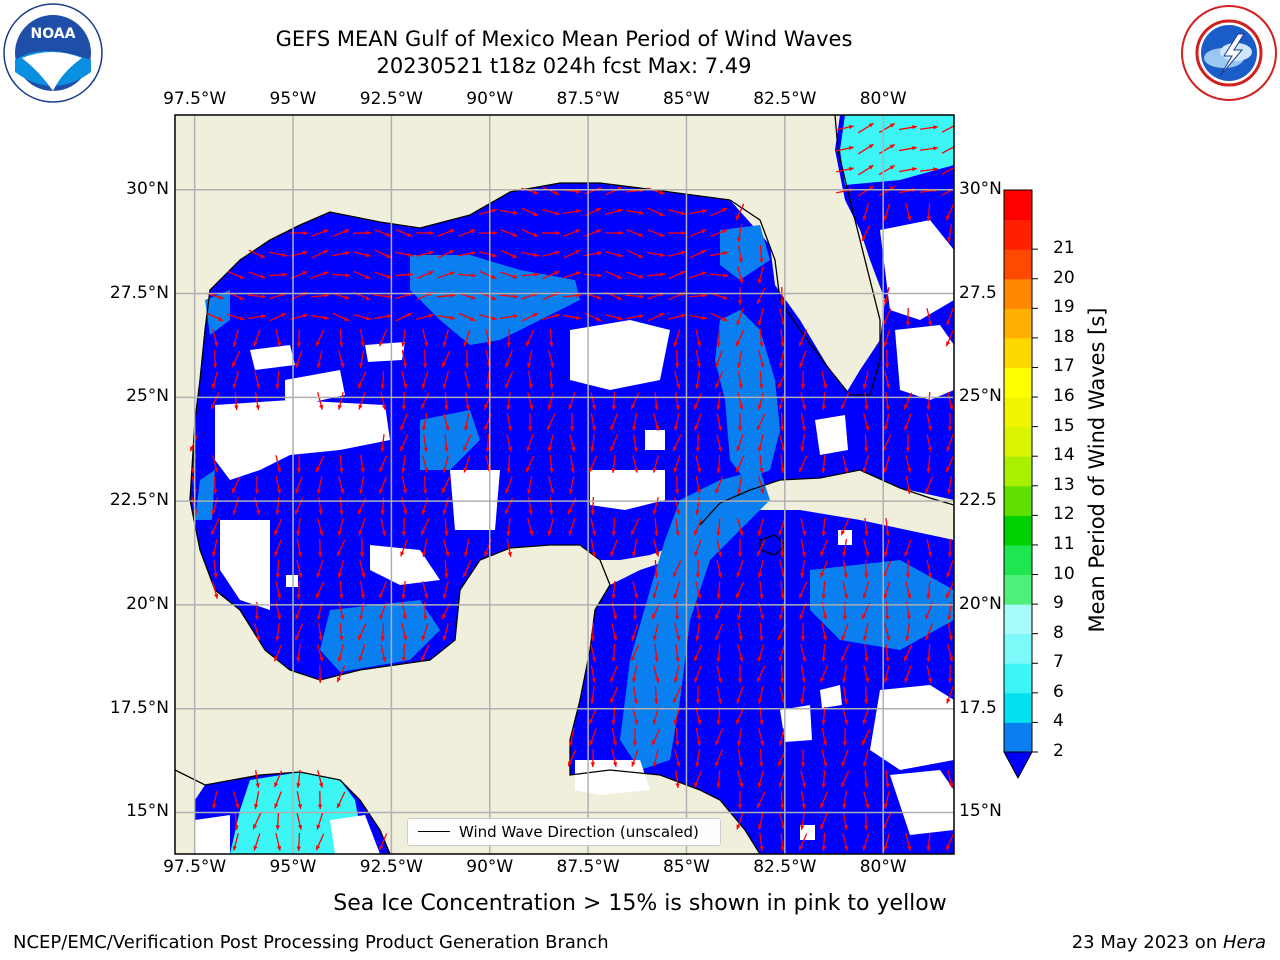 The width and height of the screenshot is (1280, 960). Describe the element at coordinates (785, 99) in the screenshot. I see `lon-tick-label: 82.5°W` at that location.